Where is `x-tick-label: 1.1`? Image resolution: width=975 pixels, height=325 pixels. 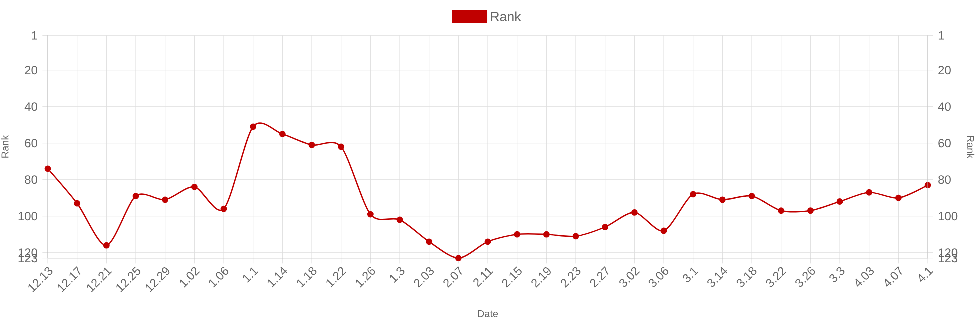 x-tick-label: 1.1 is located at coordinates (251, 275).